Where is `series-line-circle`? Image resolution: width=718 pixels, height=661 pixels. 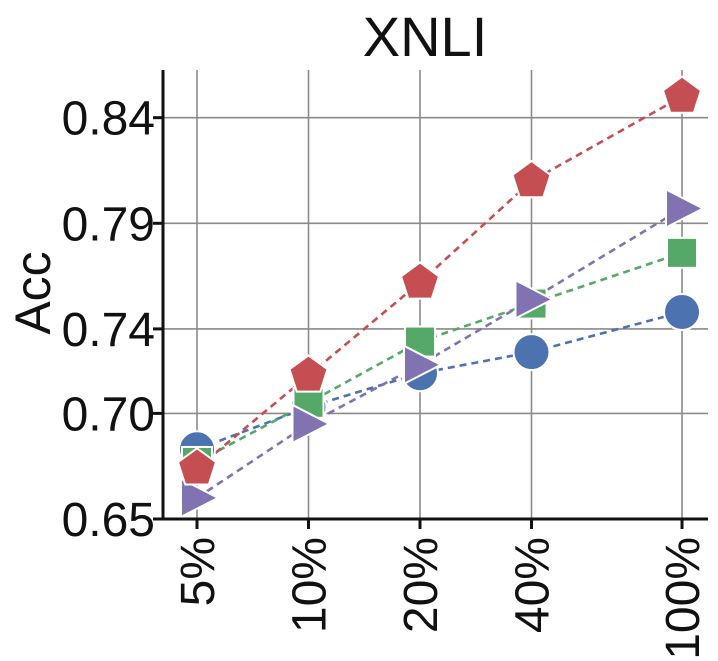
series-line-circle is located at coordinates (439, 380).